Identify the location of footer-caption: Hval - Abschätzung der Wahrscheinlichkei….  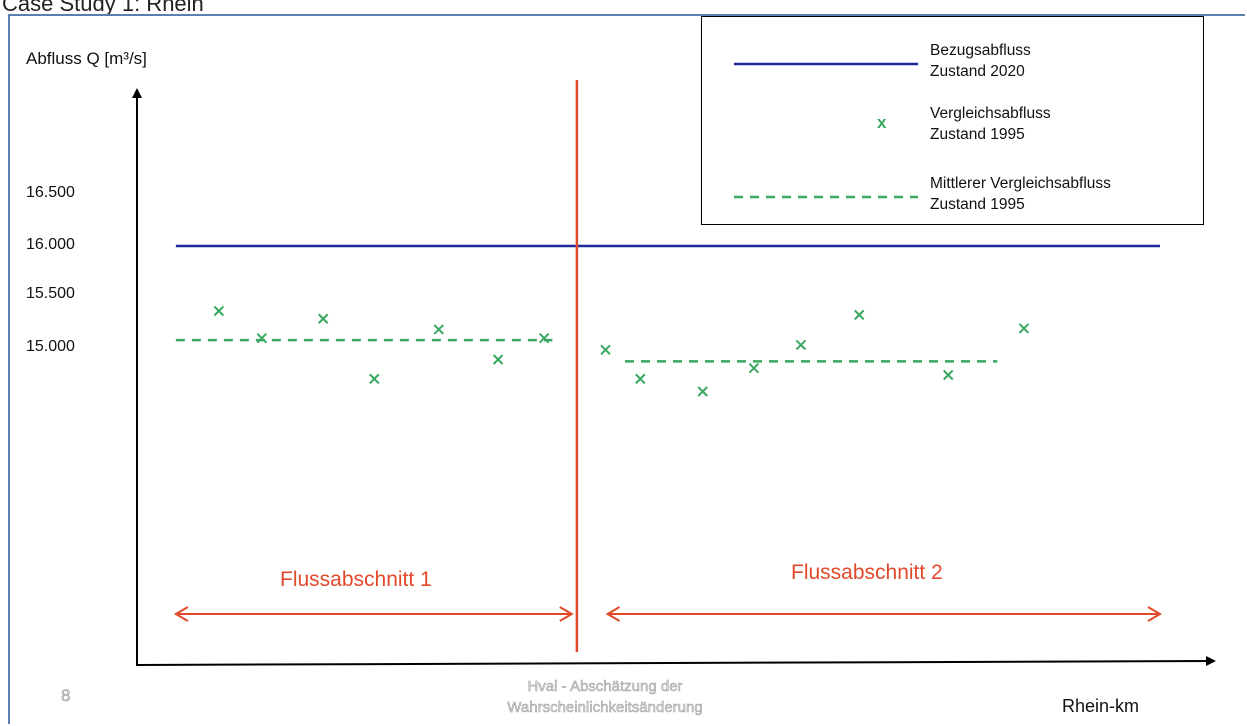
(605, 697).